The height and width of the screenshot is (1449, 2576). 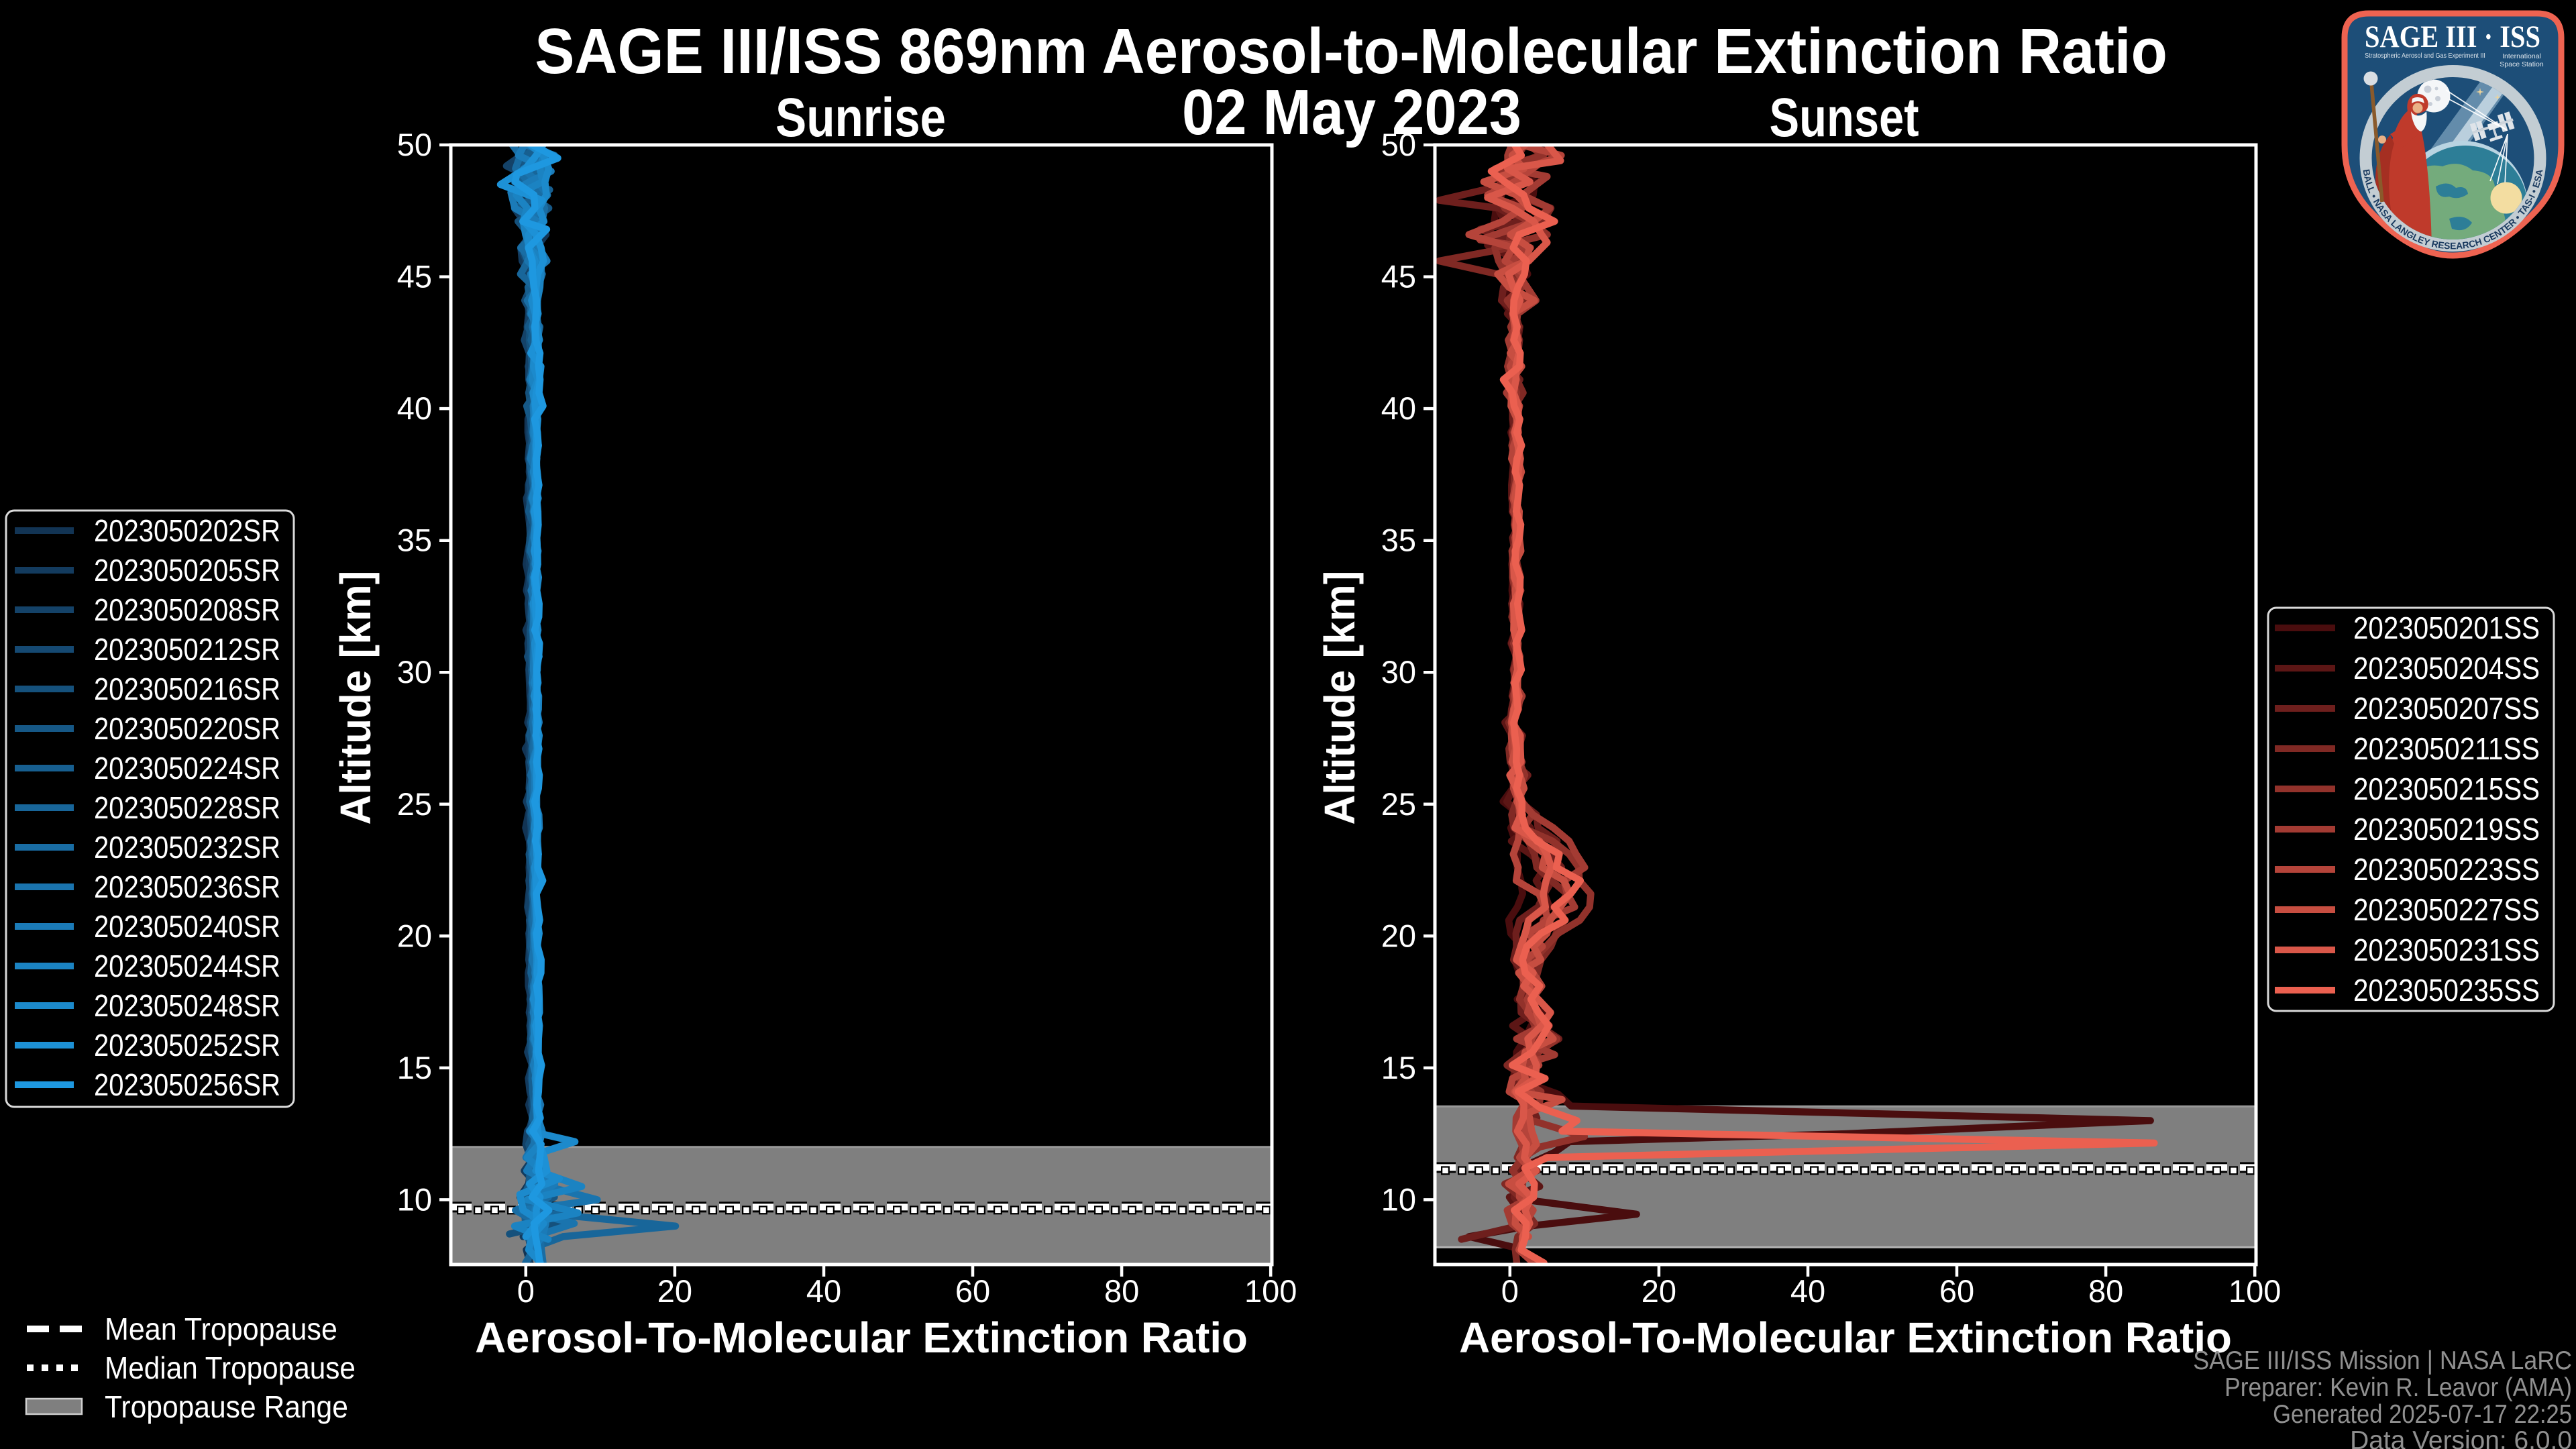 I want to click on svg-text: 2023050224SR, so click(x=187, y=768).